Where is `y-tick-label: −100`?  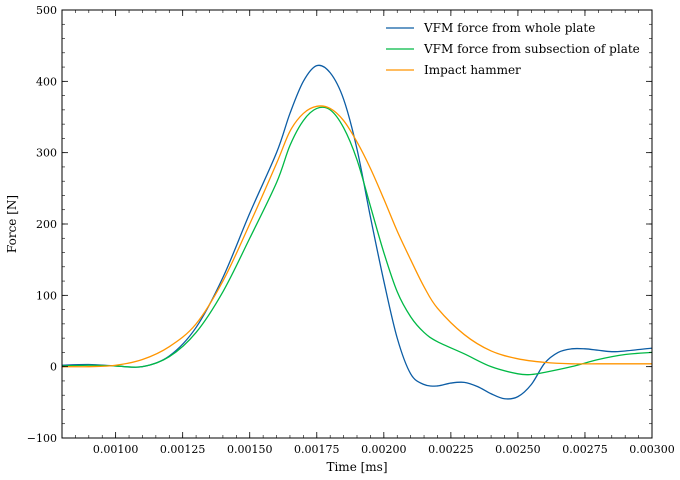
y-tick-label: −100 is located at coordinates (42, 438).